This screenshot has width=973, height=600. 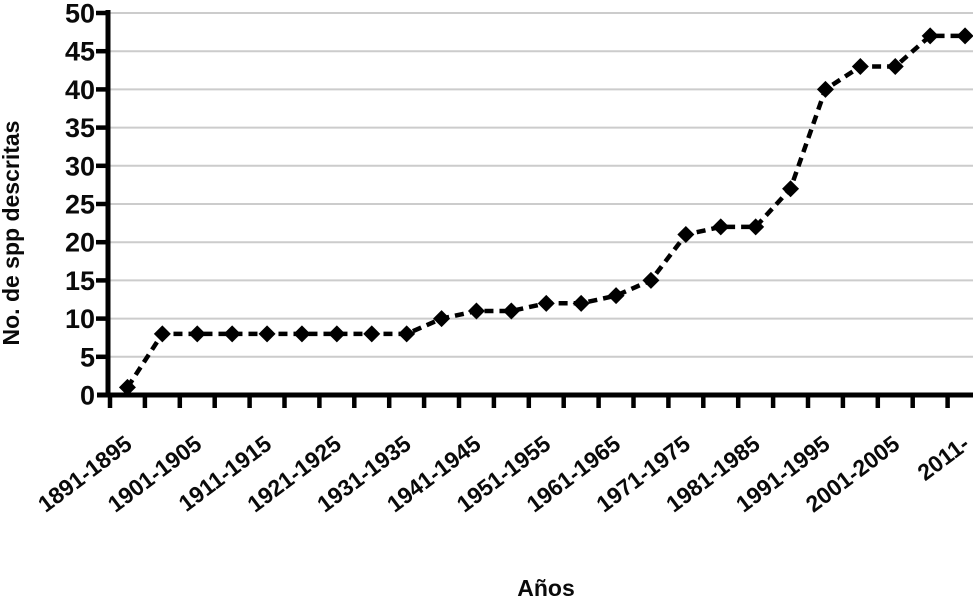 I want to click on x-axis-title: Años, so click(x=546, y=587).